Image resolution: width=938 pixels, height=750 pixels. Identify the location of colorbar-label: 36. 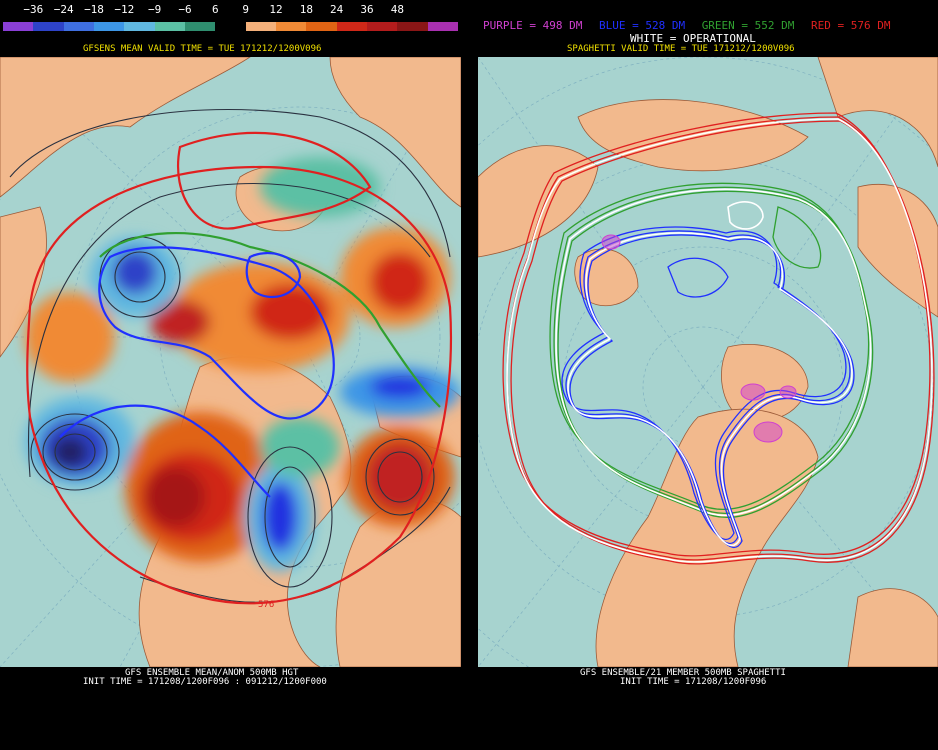
(367, 9).